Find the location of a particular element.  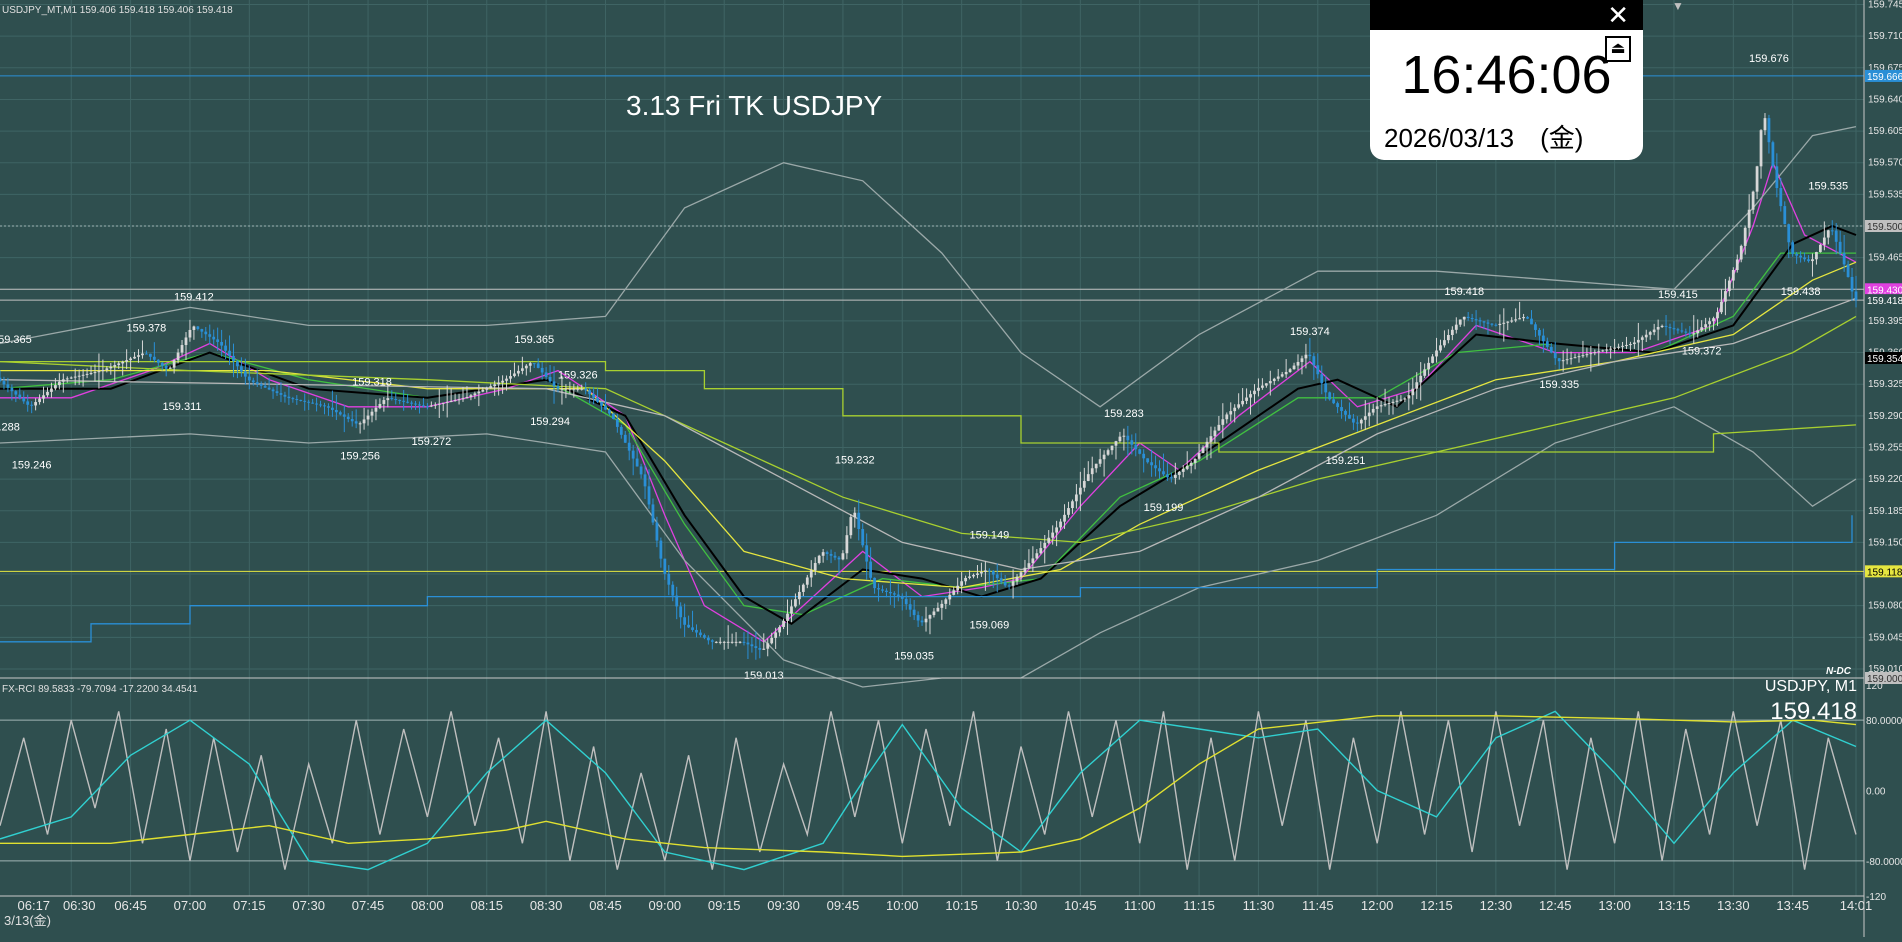

price-tag-label: 159.000 is located at coordinates (1884, 679).